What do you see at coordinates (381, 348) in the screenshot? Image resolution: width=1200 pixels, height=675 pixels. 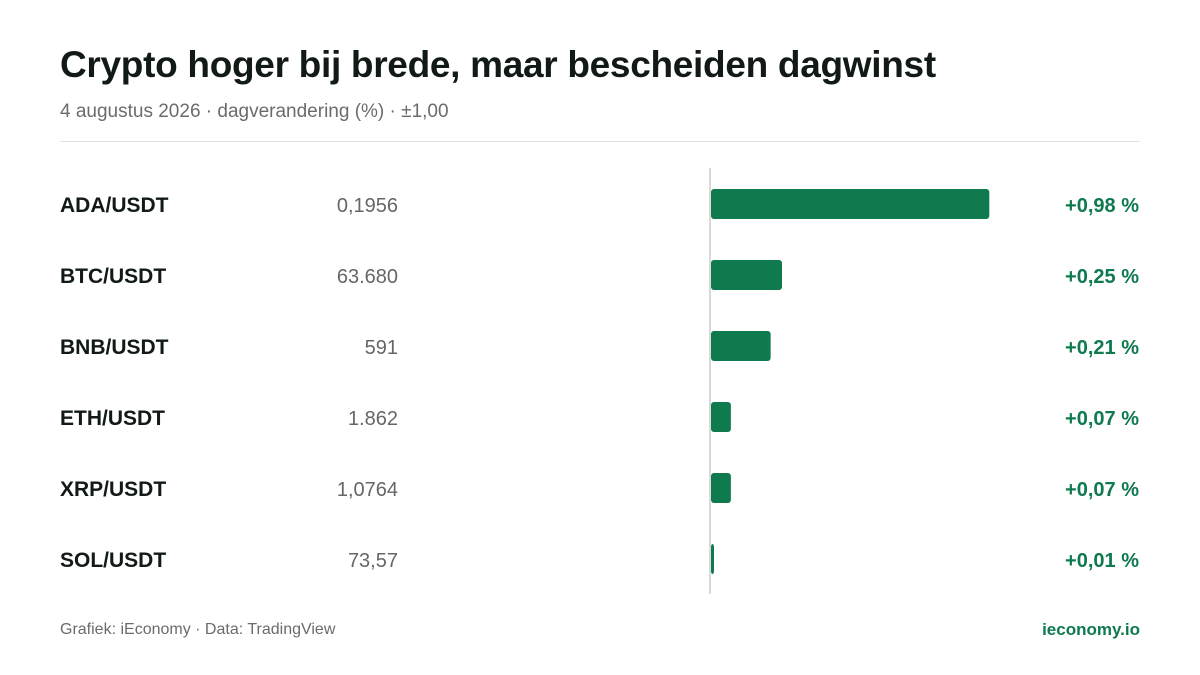 I see `price-label: 591` at bounding box center [381, 348].